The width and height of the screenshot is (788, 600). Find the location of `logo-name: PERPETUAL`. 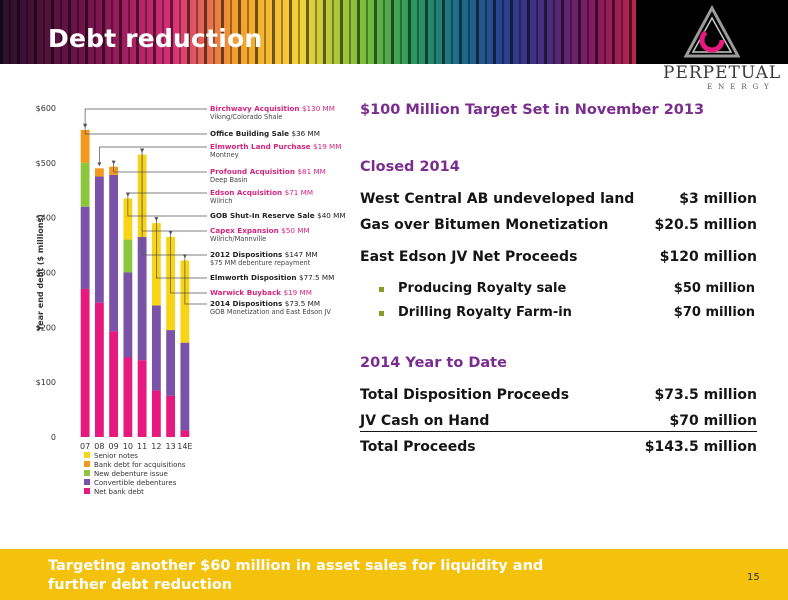

logo-name: PERPETUAL is located at coordinates (722, 73).